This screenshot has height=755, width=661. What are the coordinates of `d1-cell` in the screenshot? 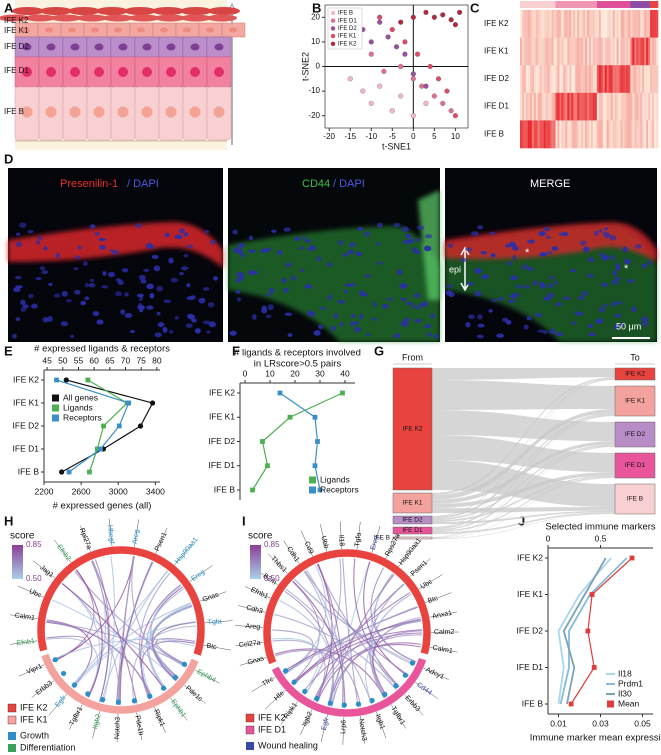 It's located at (75, 72).